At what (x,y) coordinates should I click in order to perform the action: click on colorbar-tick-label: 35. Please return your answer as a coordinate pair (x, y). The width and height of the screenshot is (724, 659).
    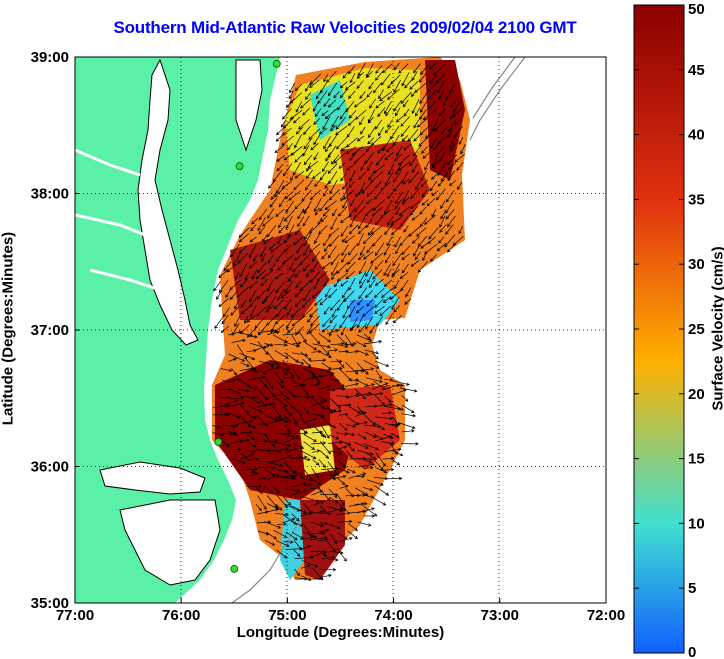
    Looking at the image, I should click on (696, 199).